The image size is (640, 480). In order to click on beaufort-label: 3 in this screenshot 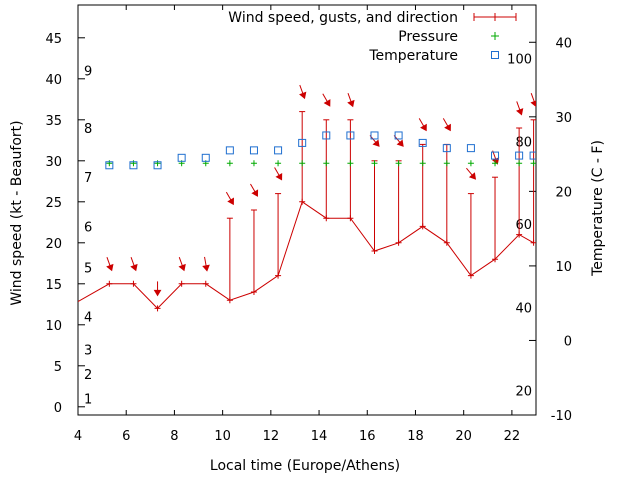, I will do `click(88, 350)`.